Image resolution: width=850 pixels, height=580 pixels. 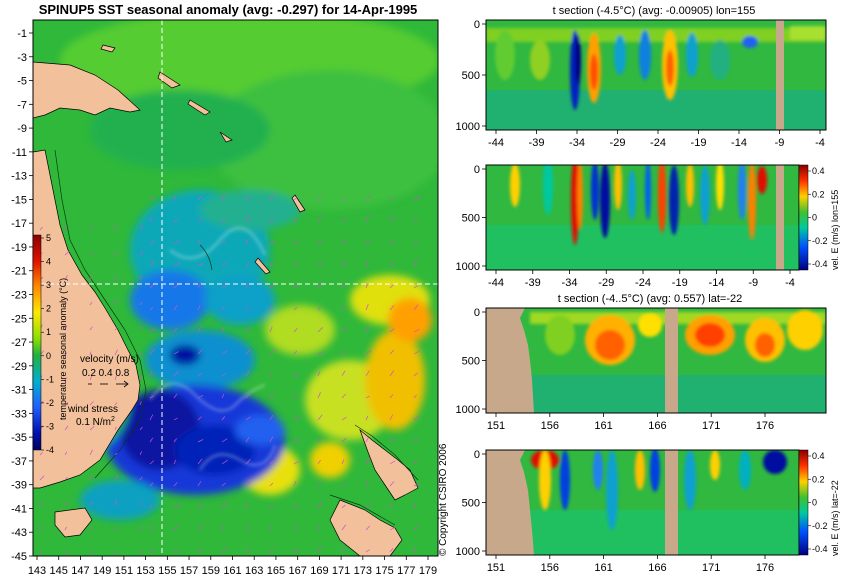 I want to click on map-x-tick-label: 163, so click(x=254, y=571).